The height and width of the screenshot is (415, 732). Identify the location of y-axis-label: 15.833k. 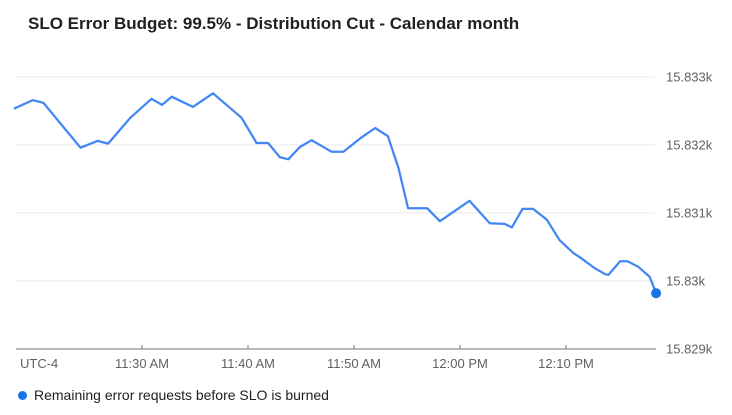
(689, 77).